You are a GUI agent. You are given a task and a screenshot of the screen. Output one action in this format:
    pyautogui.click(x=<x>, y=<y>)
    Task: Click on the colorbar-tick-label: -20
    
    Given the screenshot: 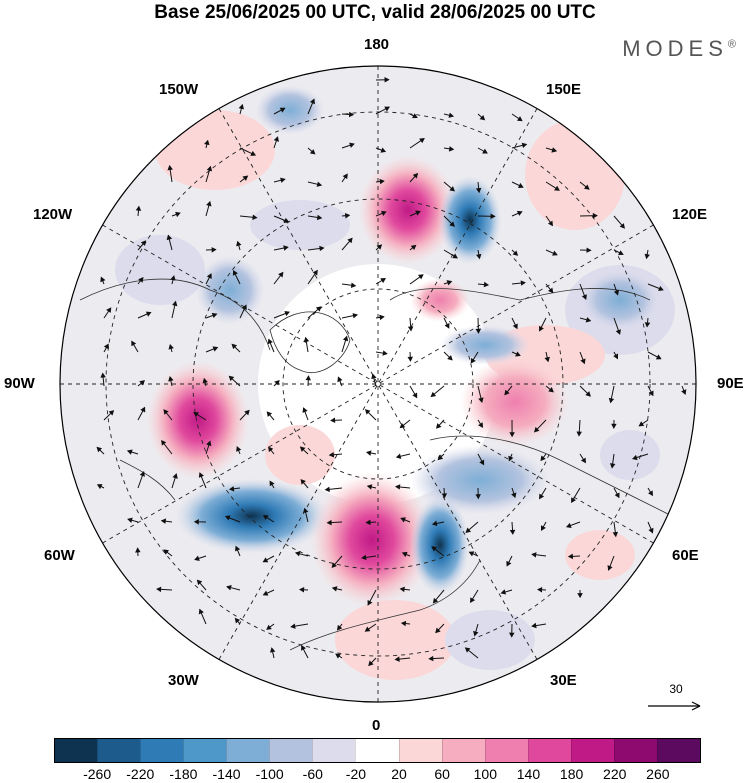 What is the action you would take?
    pyautogui.click(x=356, y=774)
    